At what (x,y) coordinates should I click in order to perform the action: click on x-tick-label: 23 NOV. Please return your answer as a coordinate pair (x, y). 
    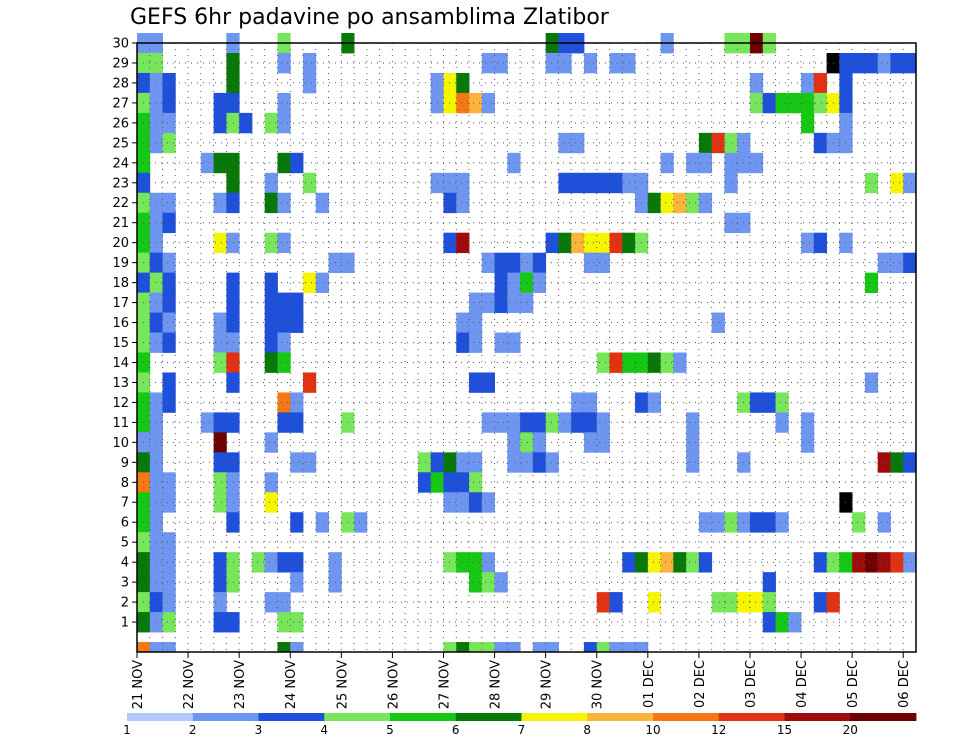
    Looking at the image, I should click on (240, 684).